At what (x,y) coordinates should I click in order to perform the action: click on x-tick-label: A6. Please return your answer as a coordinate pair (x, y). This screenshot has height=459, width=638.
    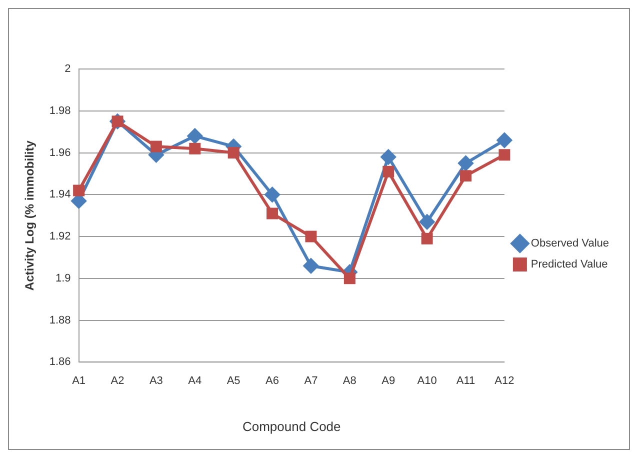
    Looking at the image, I should click on (273, 380).